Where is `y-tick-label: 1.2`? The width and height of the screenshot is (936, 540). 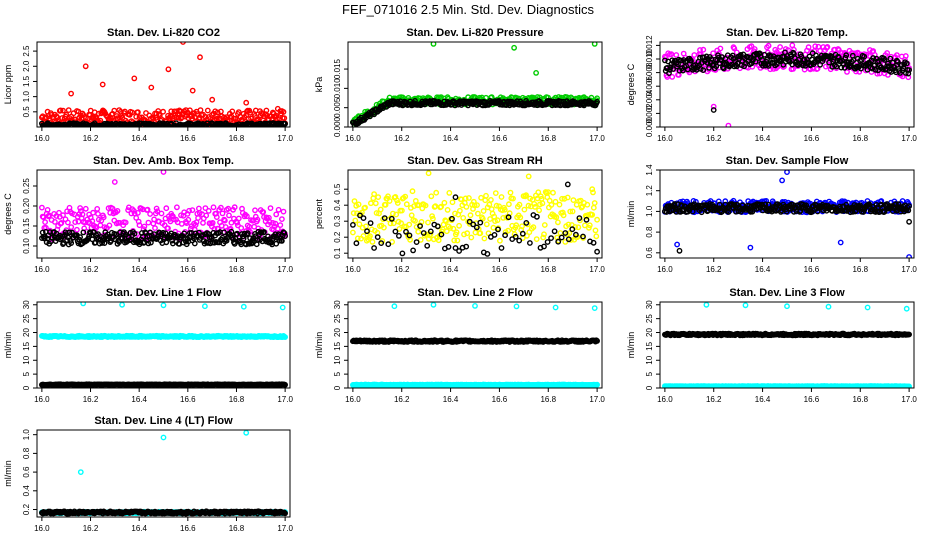 y-tick-label: 1.2 is located at coordinates (649, 191).